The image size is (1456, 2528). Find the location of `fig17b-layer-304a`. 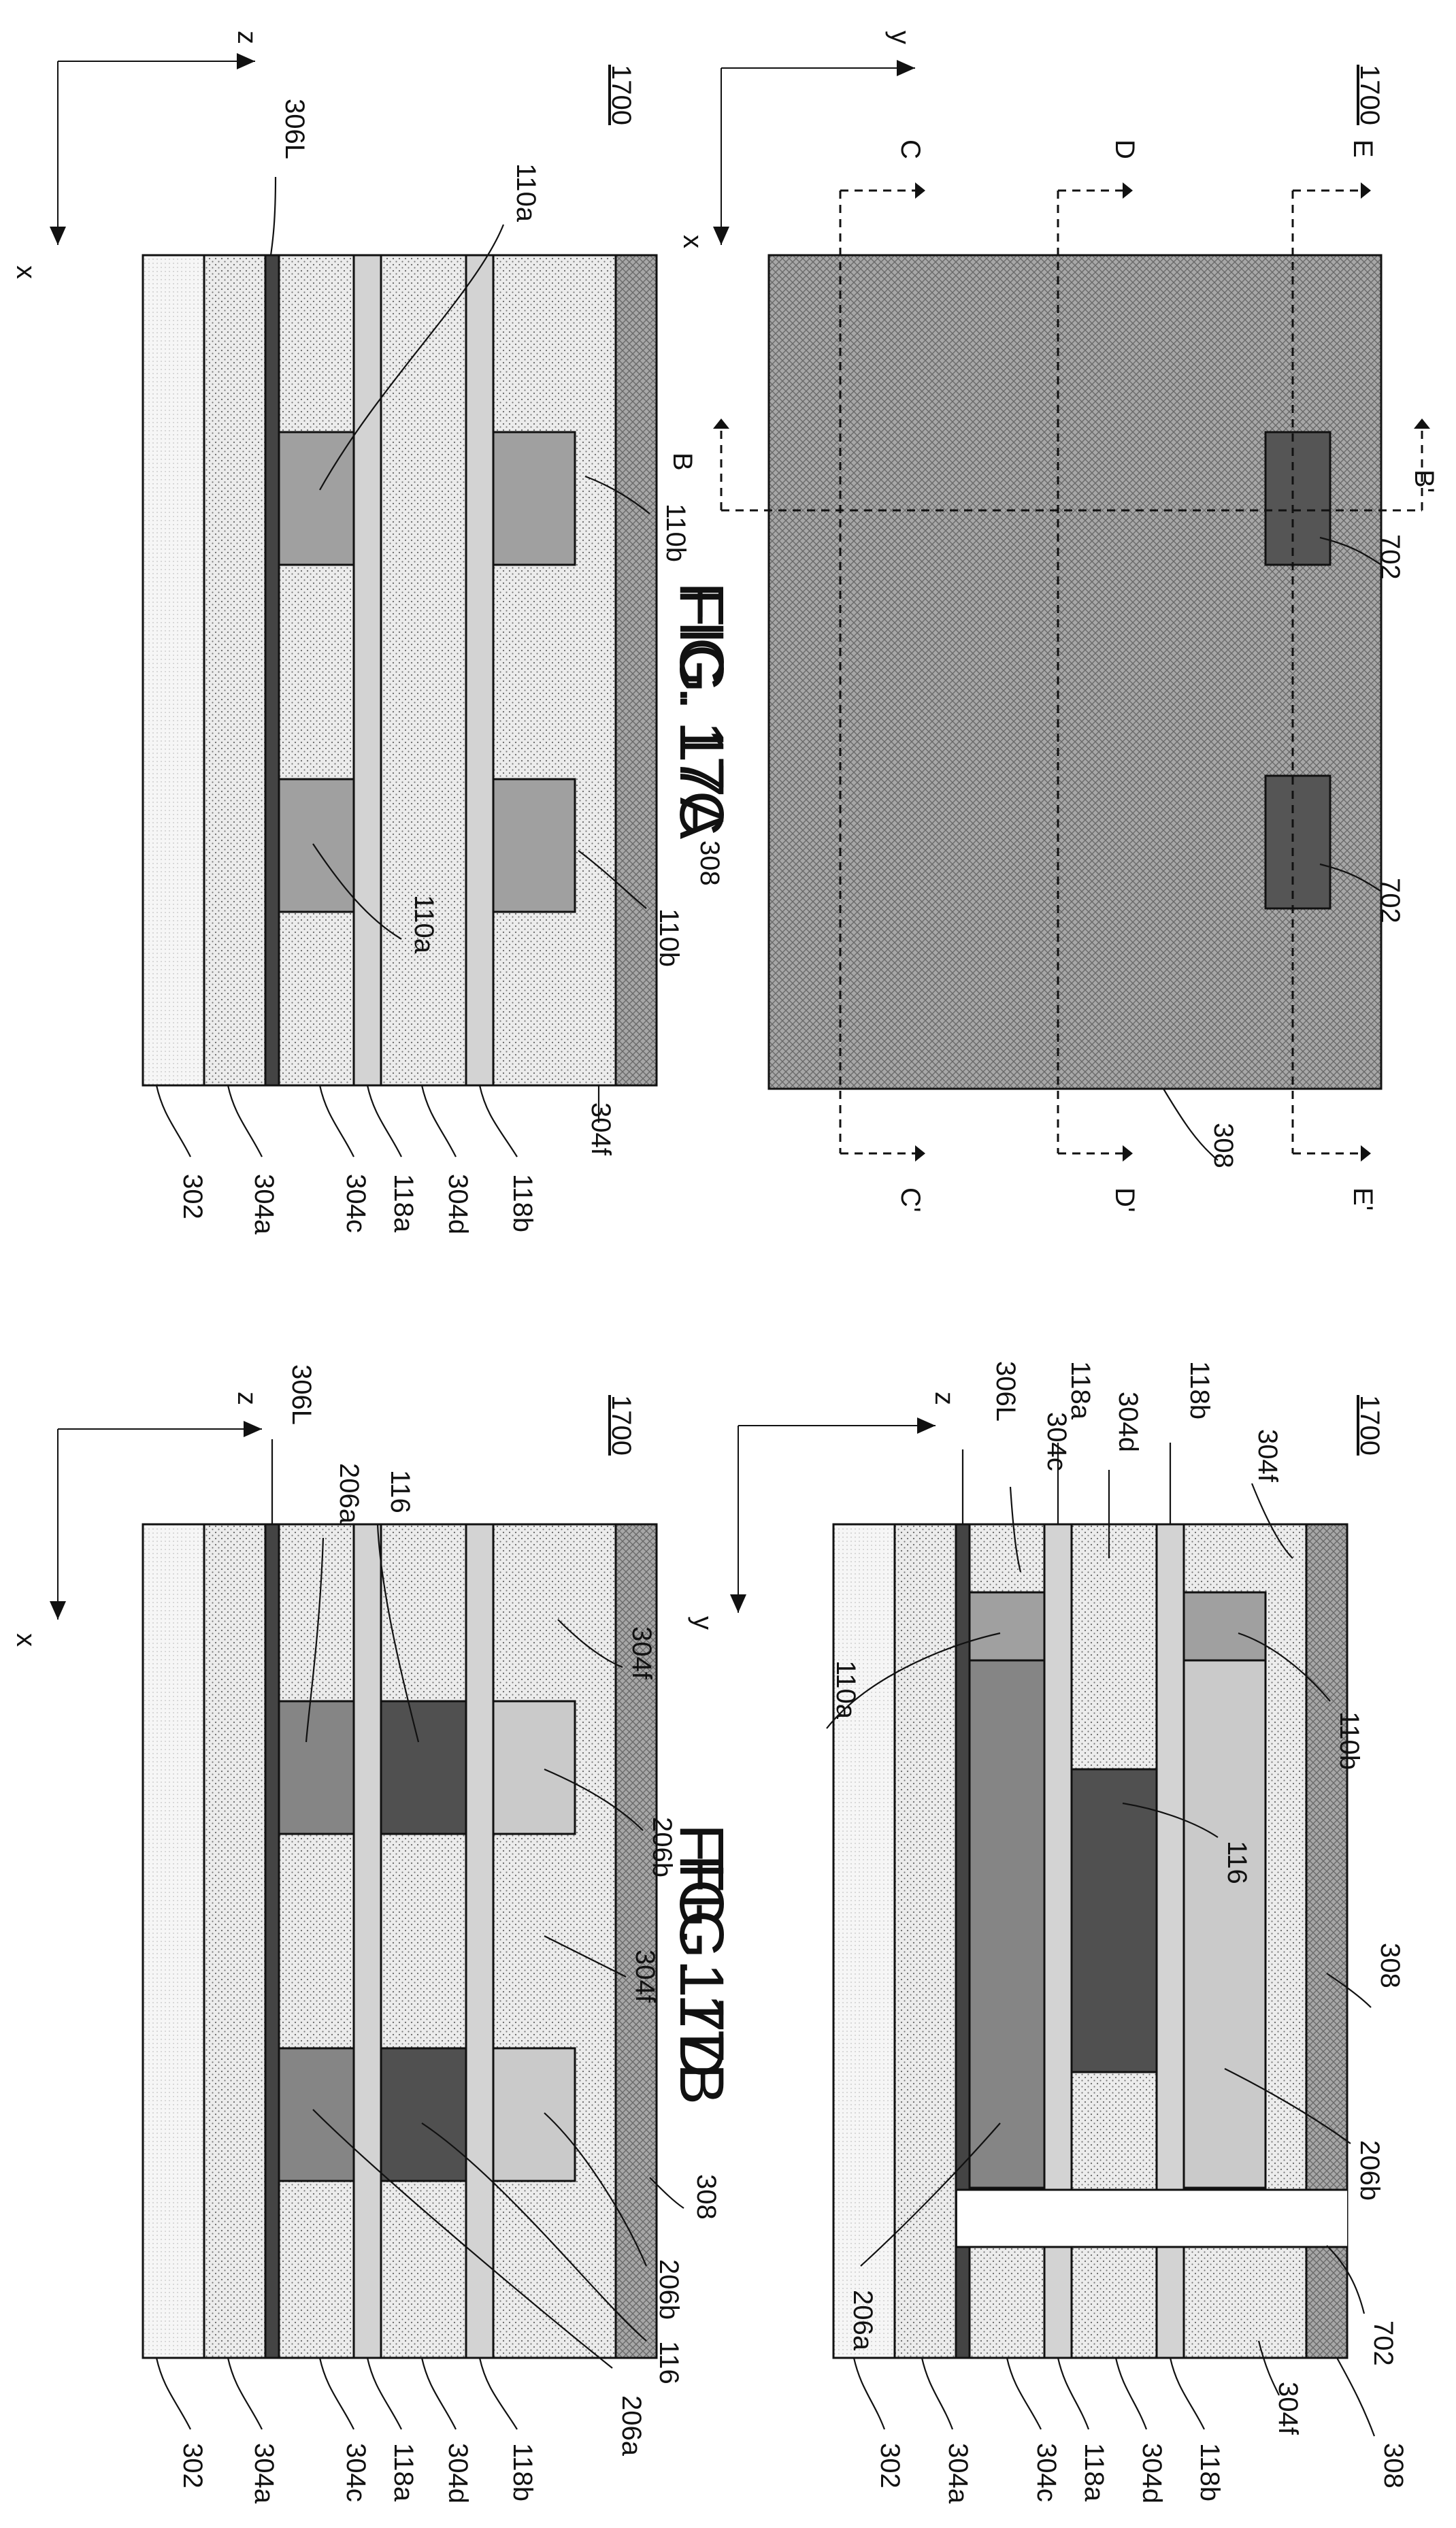

fig17b-layer-304a is located at coordinates (925, 1941).